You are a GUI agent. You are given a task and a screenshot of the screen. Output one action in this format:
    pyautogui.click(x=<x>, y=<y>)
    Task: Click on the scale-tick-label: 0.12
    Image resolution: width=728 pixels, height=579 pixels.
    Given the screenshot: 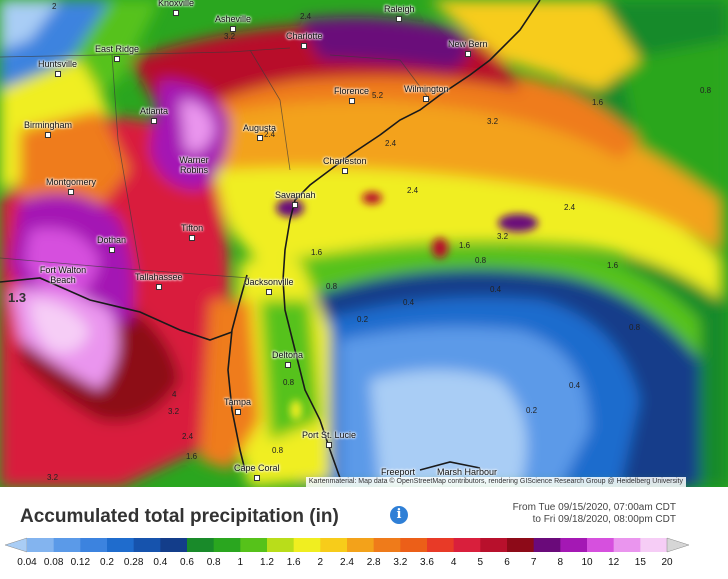 What is the action you would take?
    pyautogui.click(x=80, y=562)
    